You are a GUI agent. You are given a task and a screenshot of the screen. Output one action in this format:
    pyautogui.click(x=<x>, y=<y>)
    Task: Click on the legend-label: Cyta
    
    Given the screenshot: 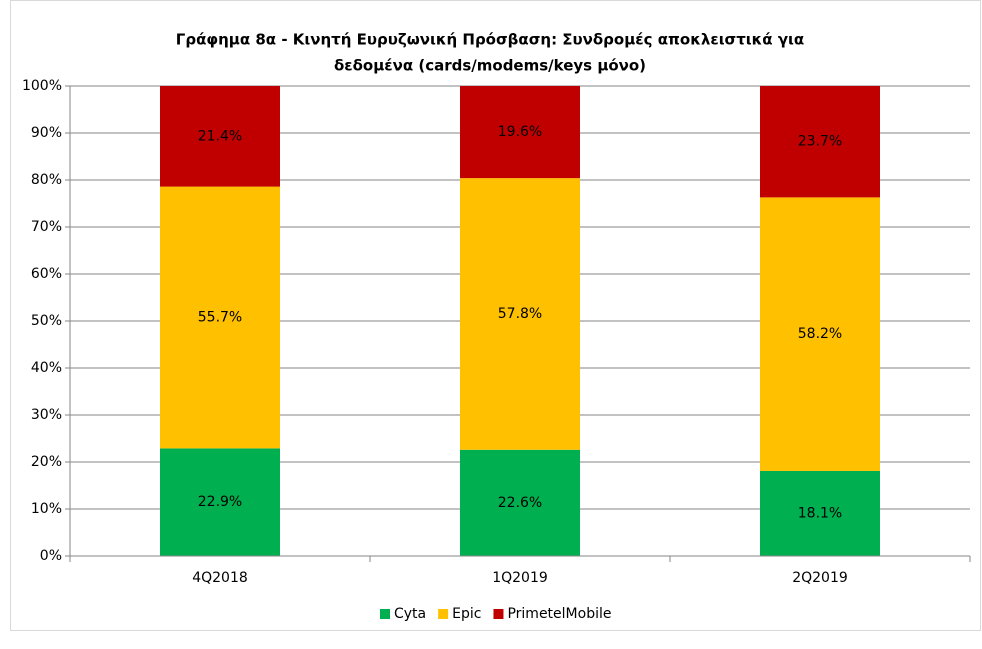 What is the action you would take?
    pyautogui.click(x=410, y=614)
    